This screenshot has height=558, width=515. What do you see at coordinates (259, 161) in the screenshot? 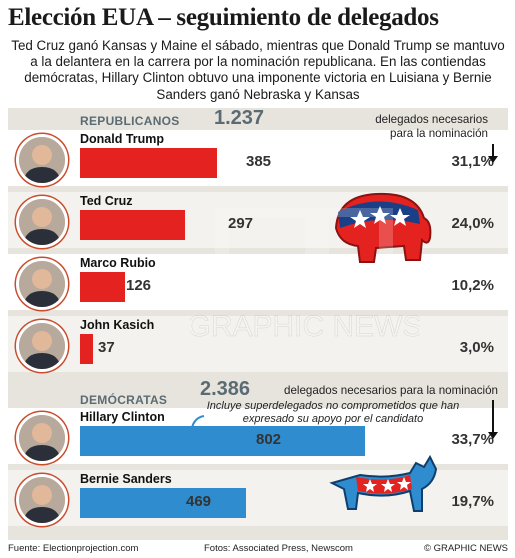
I see `delegate-count: 385` at bounding box center [259, 161].